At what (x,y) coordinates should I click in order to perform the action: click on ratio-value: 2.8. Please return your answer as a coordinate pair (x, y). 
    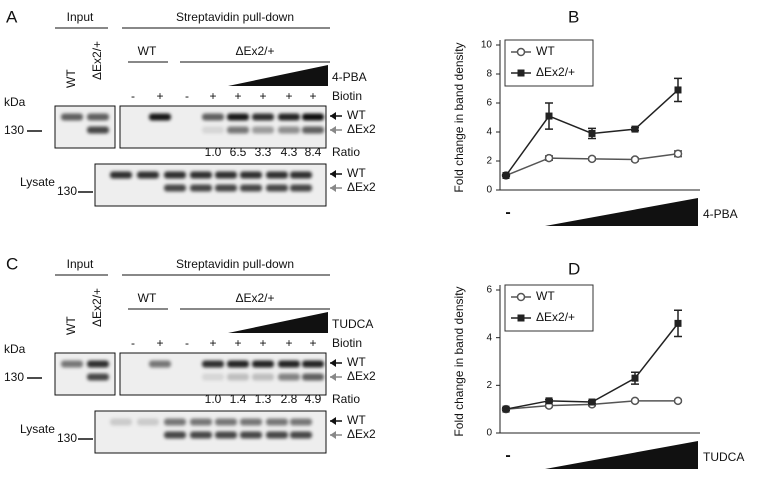
    Looking at the image, I should click on (289, 399).